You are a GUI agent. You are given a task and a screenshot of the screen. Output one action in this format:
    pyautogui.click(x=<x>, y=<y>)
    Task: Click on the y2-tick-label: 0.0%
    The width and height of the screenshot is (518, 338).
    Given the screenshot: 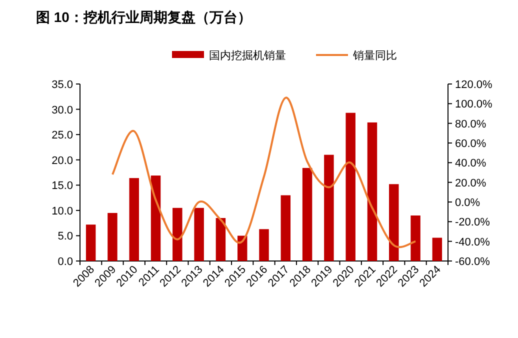 What is the action you would take?
    pyautogui.click(x=467, y=203)
    